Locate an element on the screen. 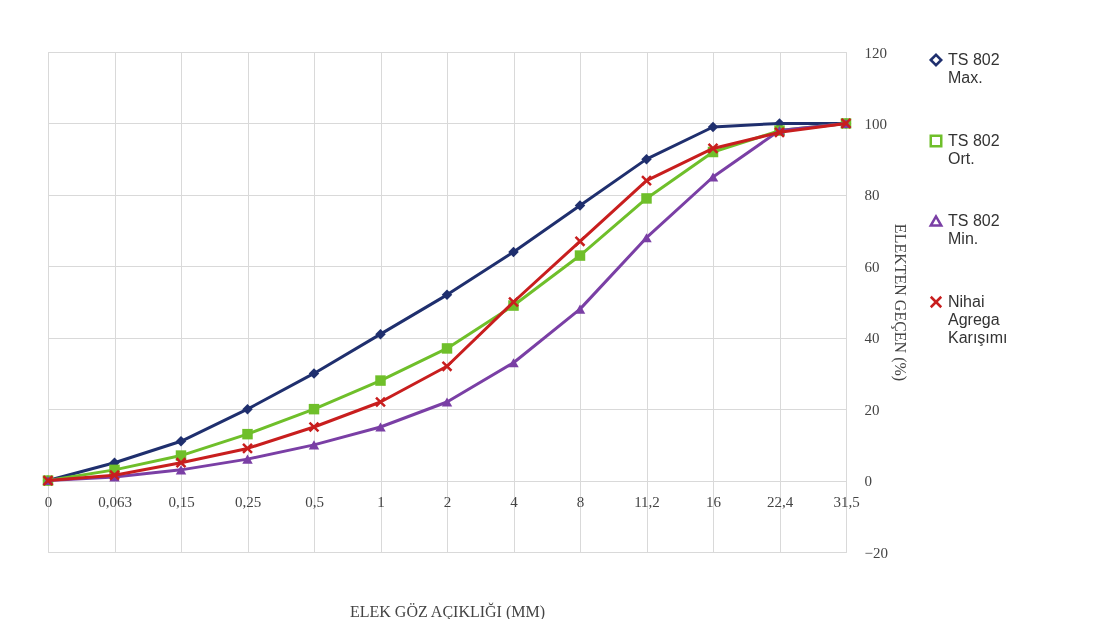  y-tick-label: 20 is located at coordinates (872, 409).